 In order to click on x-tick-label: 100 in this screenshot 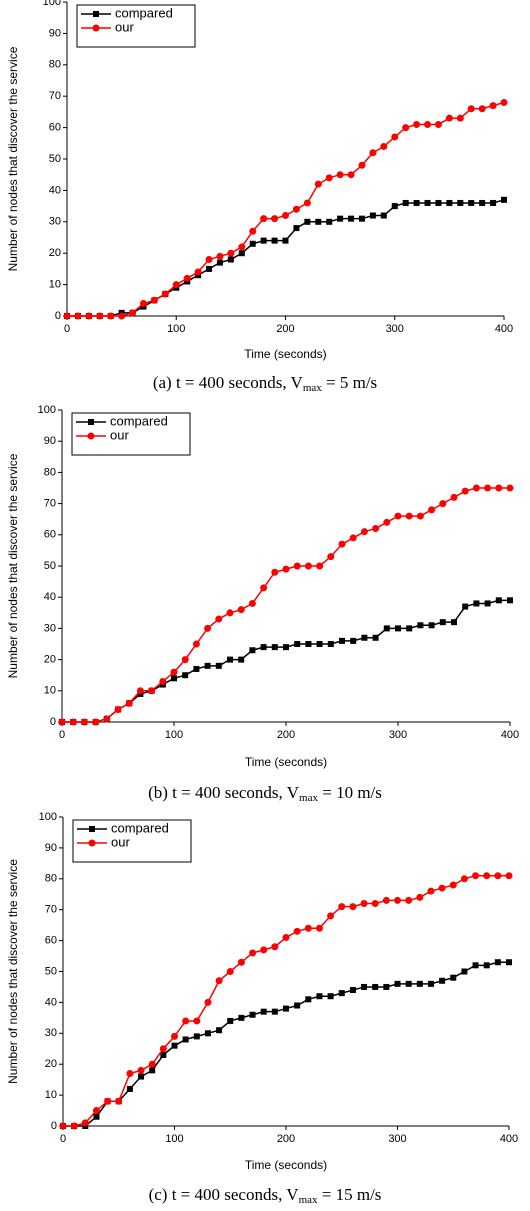, I will do `click(176, 329)`.